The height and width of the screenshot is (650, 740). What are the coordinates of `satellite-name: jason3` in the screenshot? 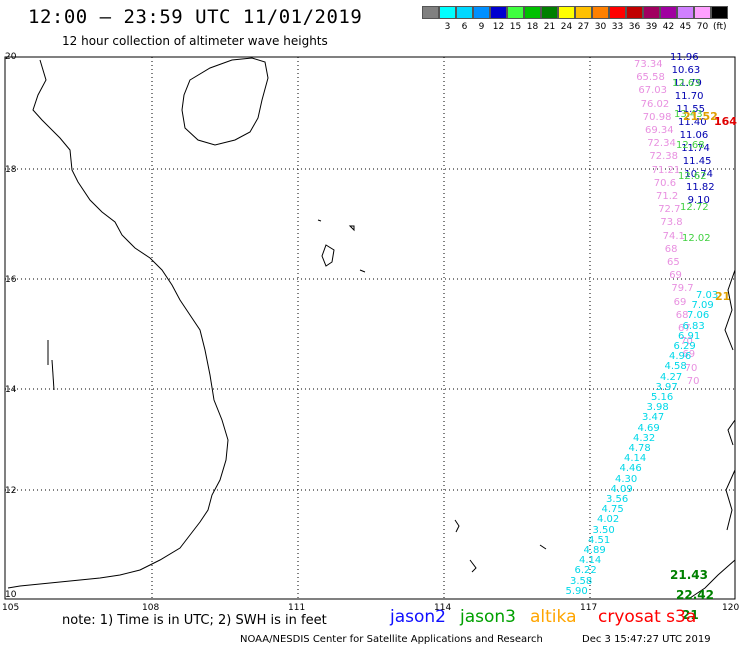 It's located at (488, 617).